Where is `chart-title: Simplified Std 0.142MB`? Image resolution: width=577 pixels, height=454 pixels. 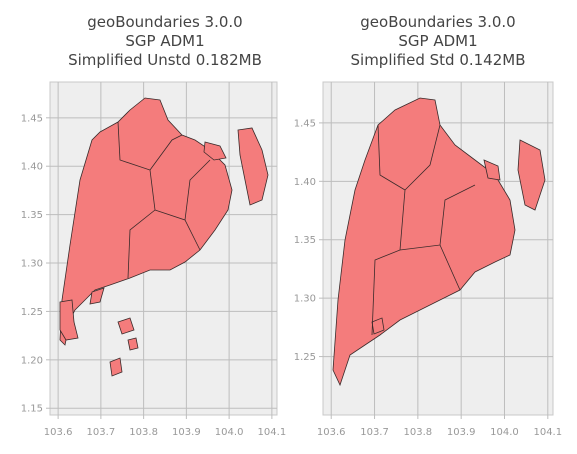
chart-title: Simplified Std 0.142MB is located at coordinates (438, 60).